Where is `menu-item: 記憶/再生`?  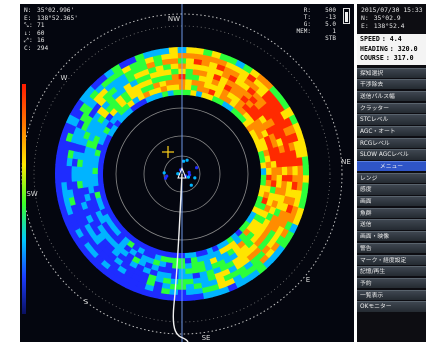 menu-item: 記憶/再生 is located at coordinates (391, 271).